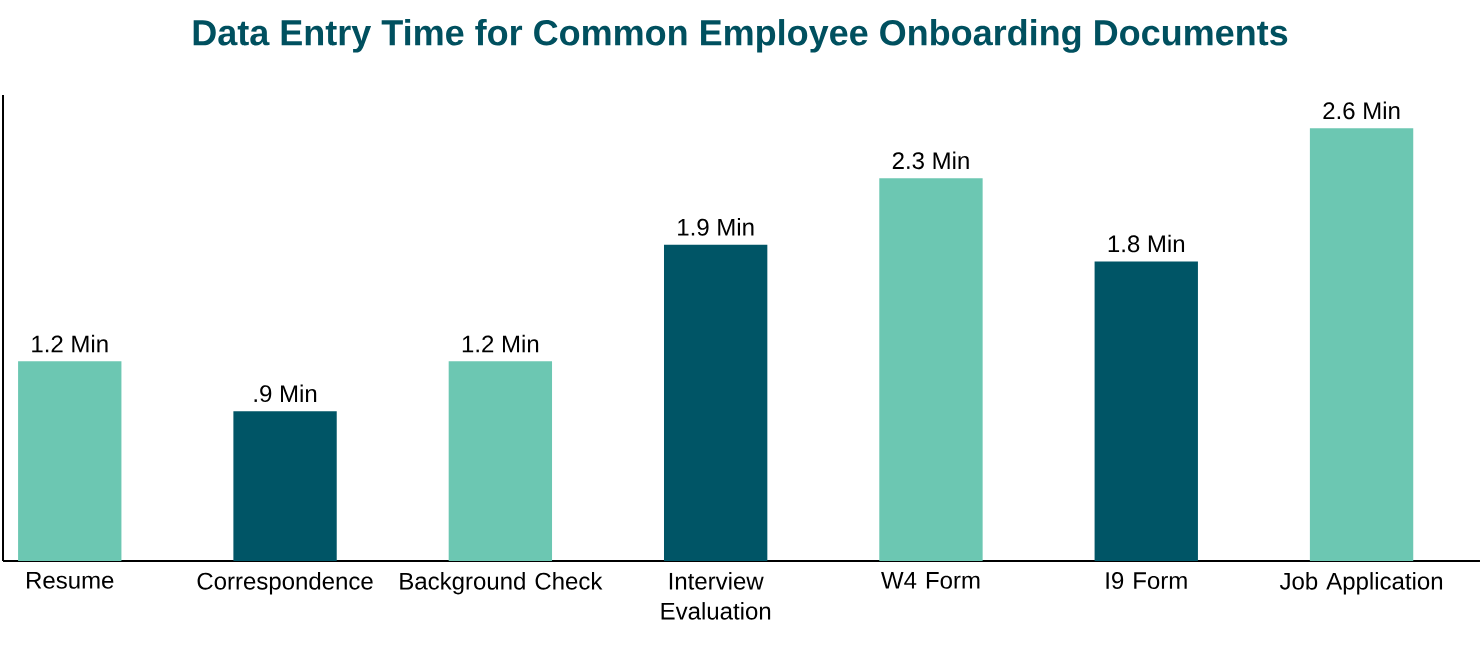 The image size is (1480, 648). I want to click on chart-title: Data Entry Time for Common Employee Onboarding Documents, so click(740, 36).